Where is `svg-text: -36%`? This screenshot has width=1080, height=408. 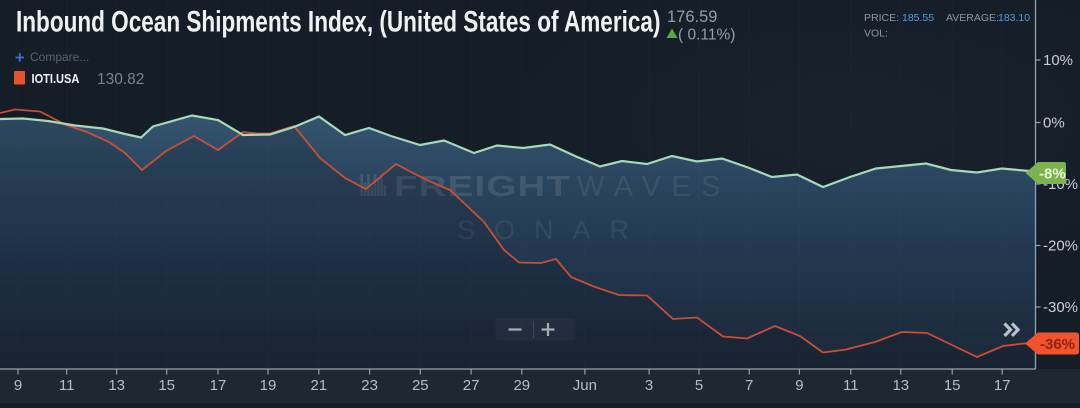
svg-text: -36% is located at coordinates (1057, 344).